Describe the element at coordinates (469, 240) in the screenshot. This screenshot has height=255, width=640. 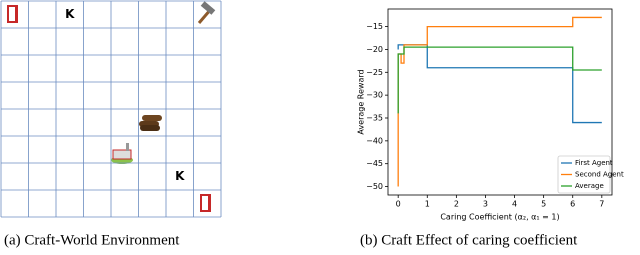
I see `caption: (b) Craft Effect of caring coefficient` at that location.